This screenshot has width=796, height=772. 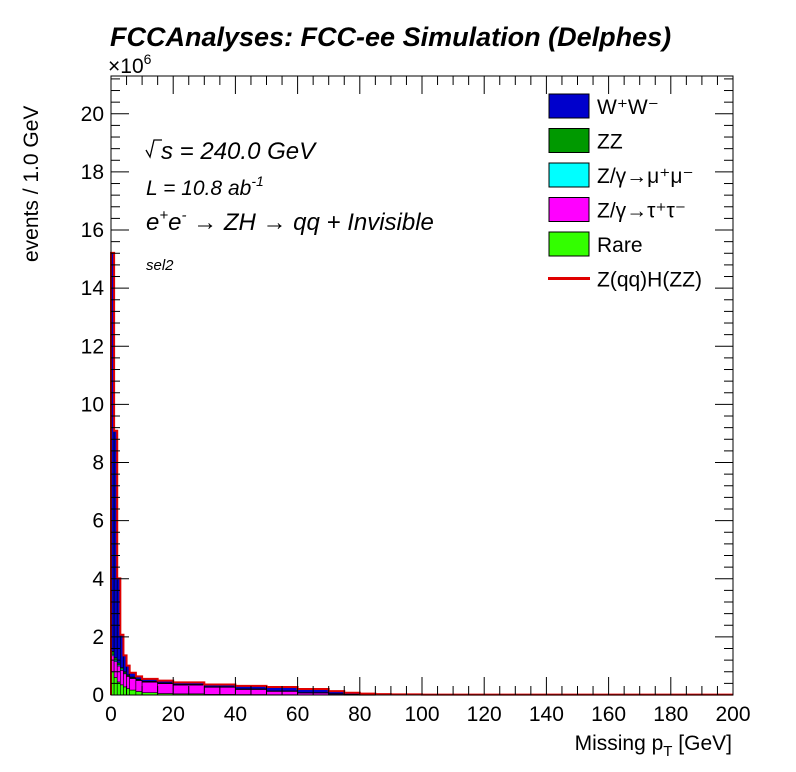 What do you see at coordinates (732, 714) in the screenshot?
I see `x-tick-label: 200` at bounding box center [732, 714].